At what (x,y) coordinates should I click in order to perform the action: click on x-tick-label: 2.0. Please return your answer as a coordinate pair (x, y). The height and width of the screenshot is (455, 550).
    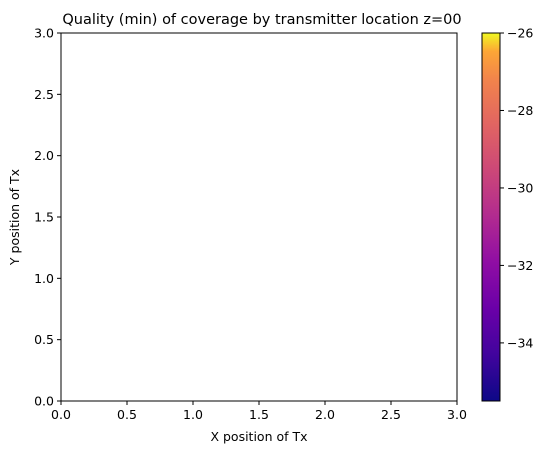
    Looking at the image, I should click on (325, 414).